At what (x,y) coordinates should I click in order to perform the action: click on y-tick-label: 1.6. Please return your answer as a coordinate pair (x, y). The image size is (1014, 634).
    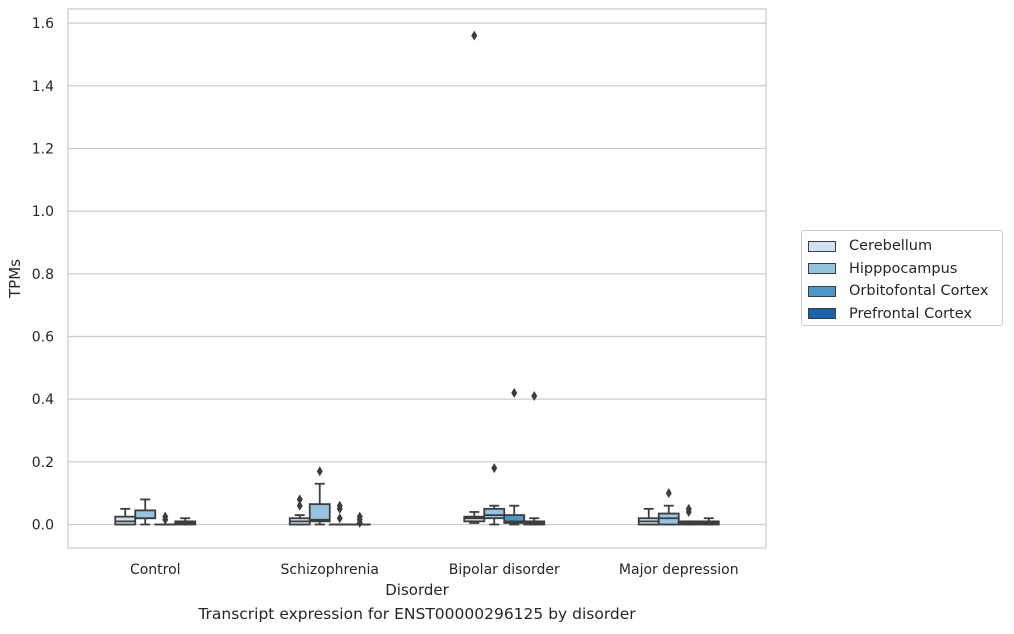
    Looking at the image, I should click on (43, 24).